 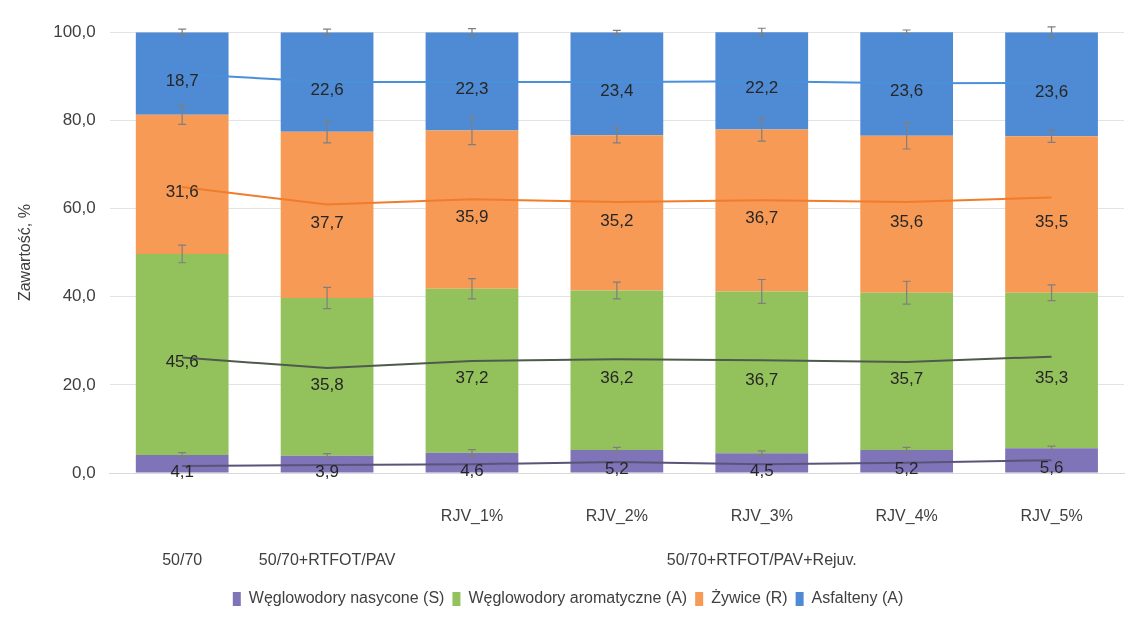 What do you see at coordinates (857, 598) in the screenshot?
I see `legend-label: Asfalteny (A)` at bounding box center [857, 598].